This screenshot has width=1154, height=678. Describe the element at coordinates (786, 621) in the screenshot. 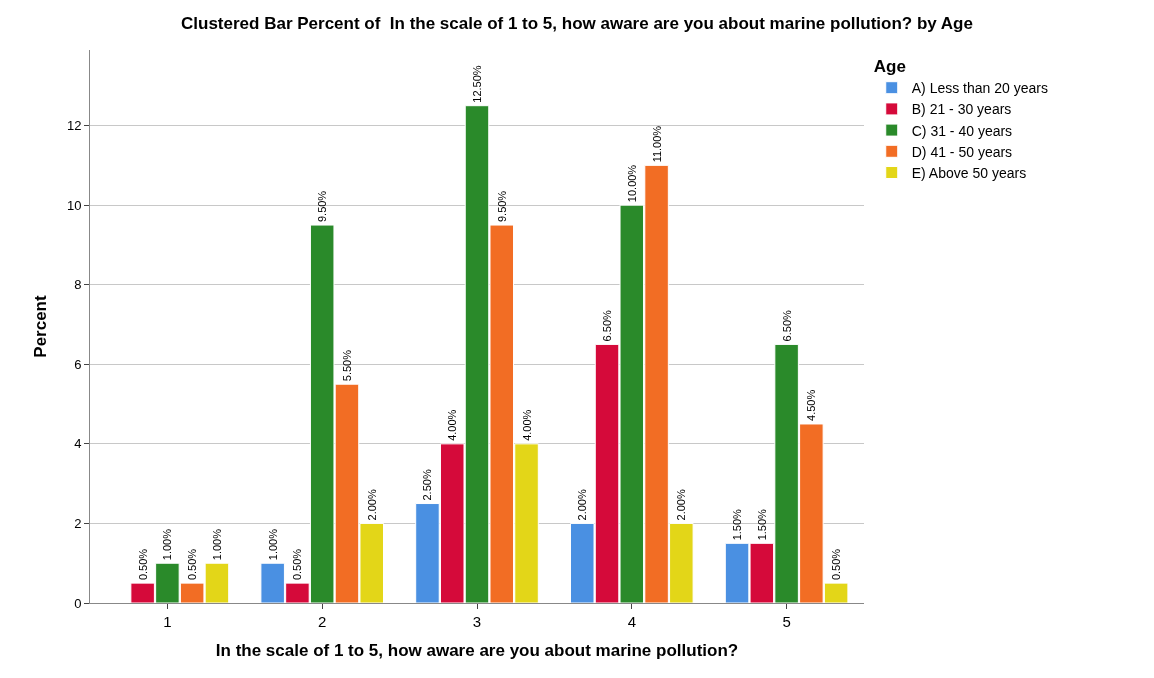

I see `x-tick-label: 5` at that location.